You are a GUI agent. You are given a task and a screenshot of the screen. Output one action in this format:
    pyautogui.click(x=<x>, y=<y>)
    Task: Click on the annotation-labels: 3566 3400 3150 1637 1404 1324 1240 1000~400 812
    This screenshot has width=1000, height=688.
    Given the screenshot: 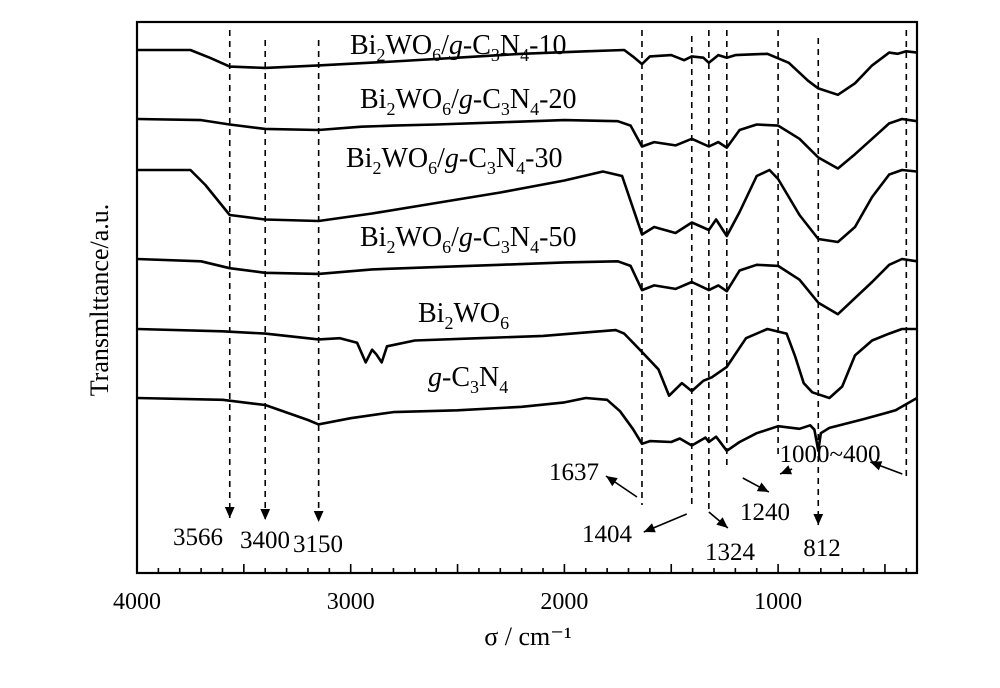 What is the action you would take?
    pyautogui.click(x=527, y=503)
    